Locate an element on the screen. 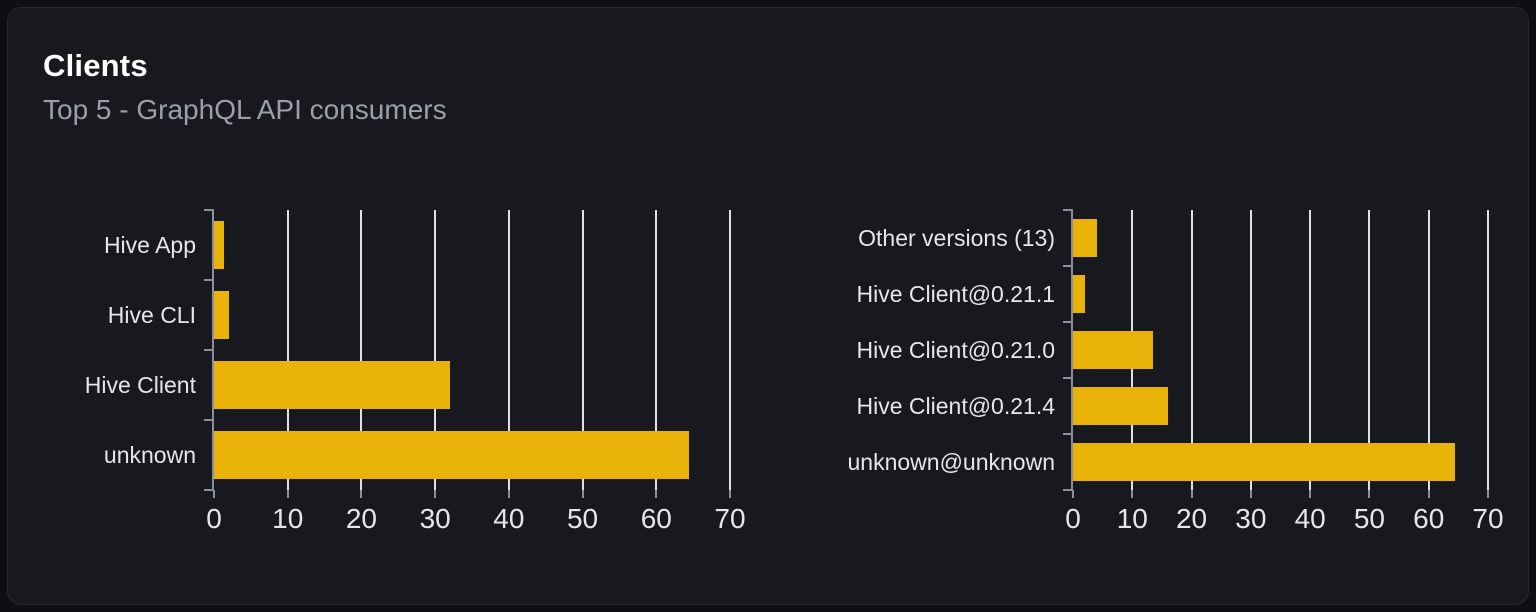 This screenshot has width=1536, height=612. category-label: Hive Client@0.21.1 is located at coordinates (956, 294).